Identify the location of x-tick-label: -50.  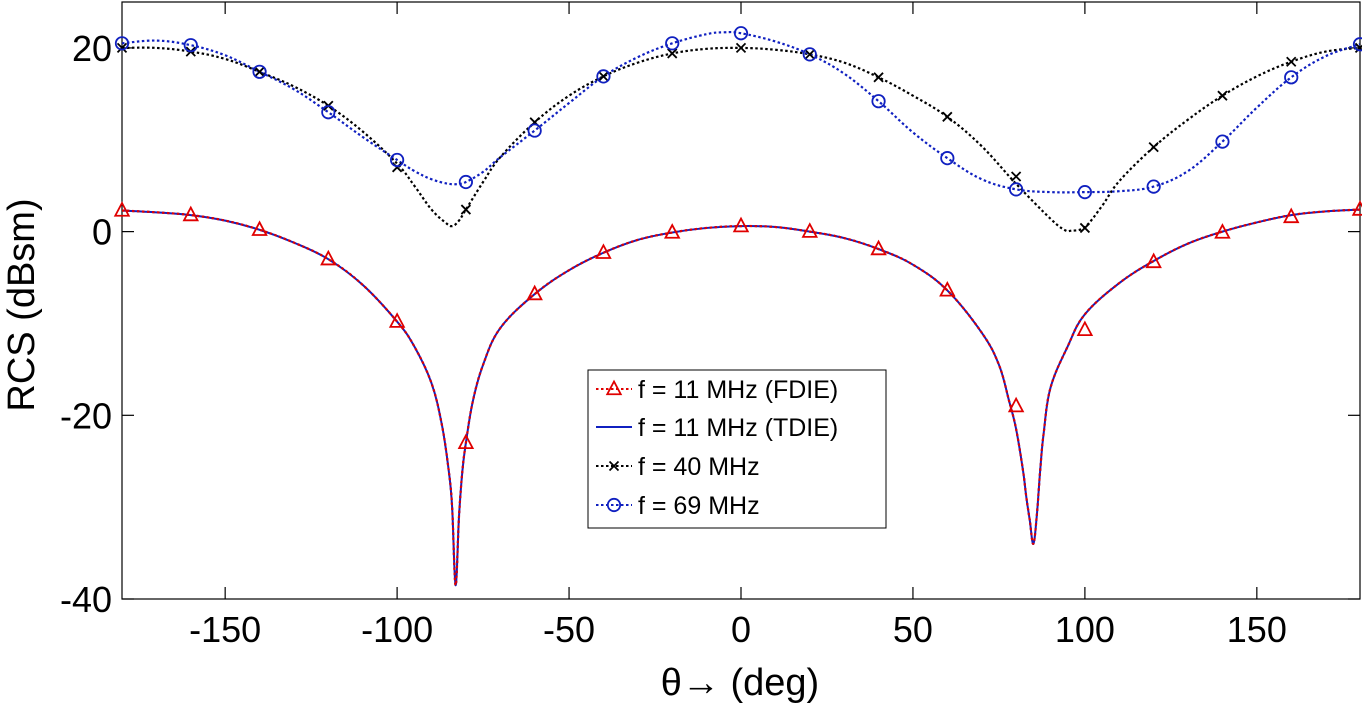
(569, 629).